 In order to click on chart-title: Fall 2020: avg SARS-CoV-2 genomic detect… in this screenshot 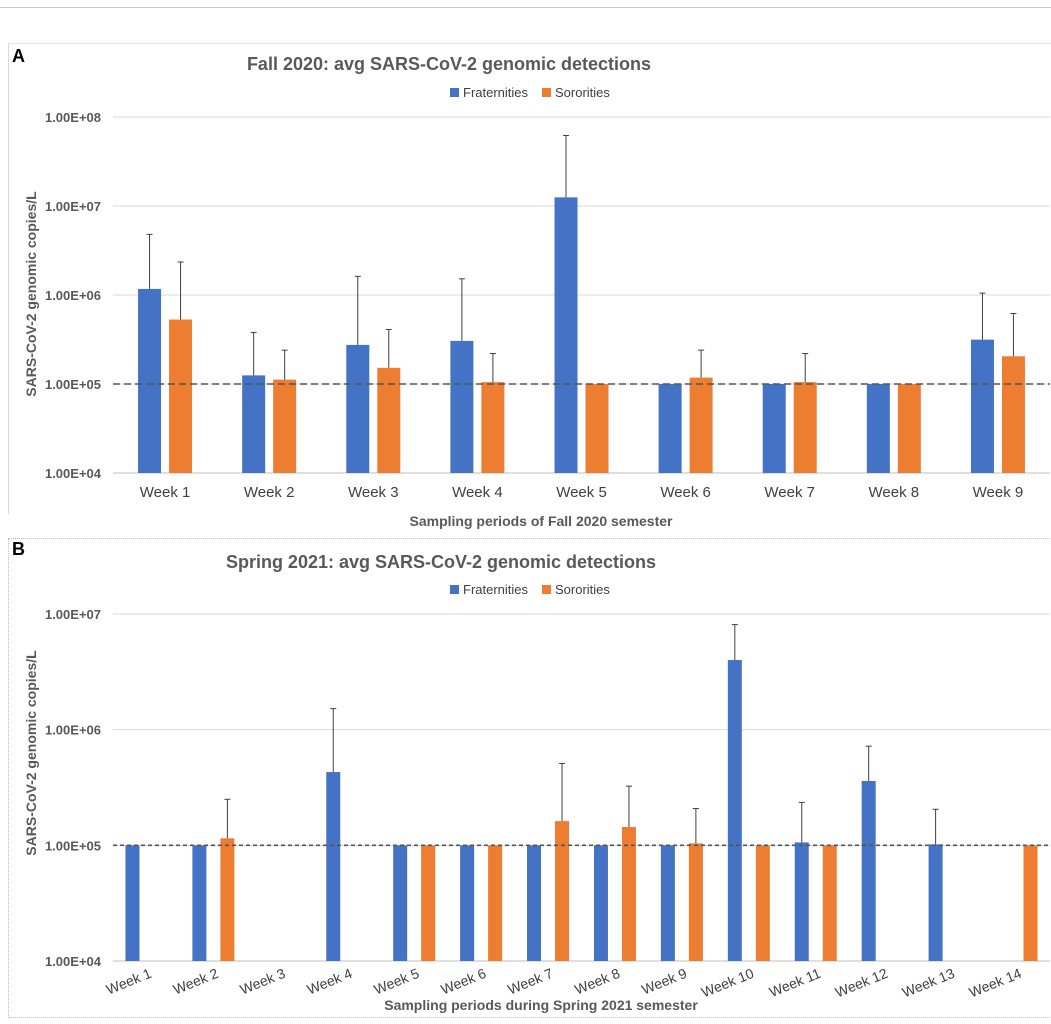, I will do `click(449, 64)`.